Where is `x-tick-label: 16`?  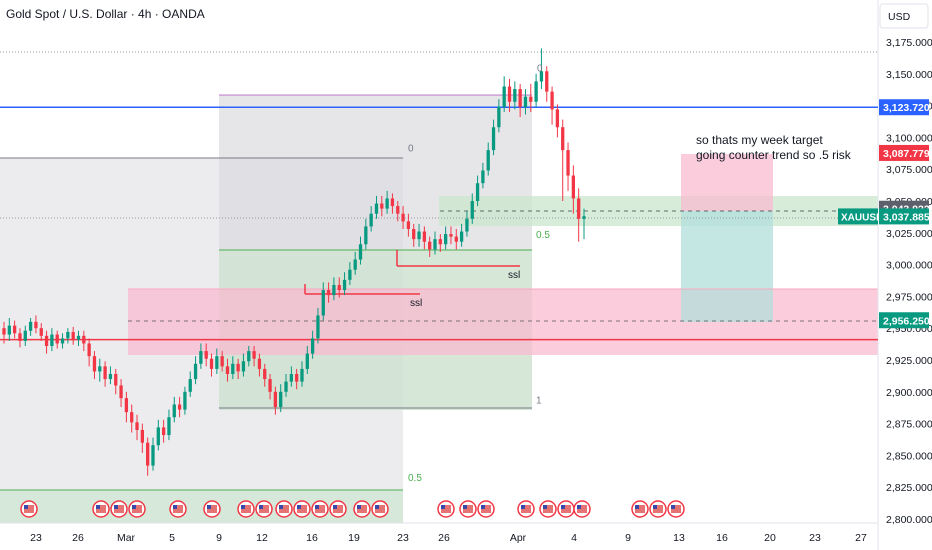
x-tick-label: 16 is located at coordinates (312, 538).